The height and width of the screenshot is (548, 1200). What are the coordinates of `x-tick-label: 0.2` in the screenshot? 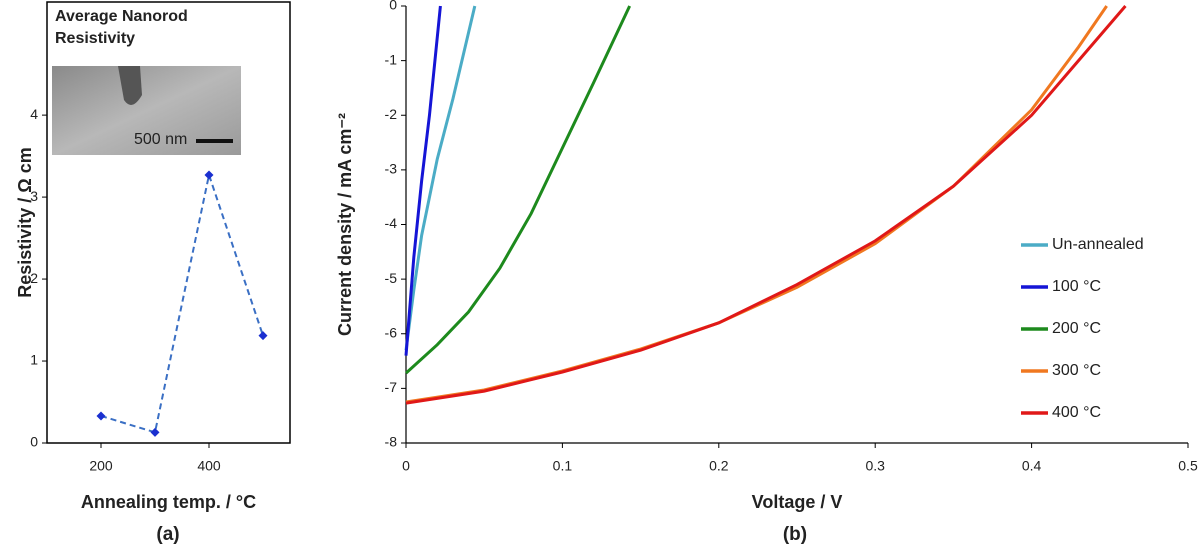 It's located at (719, 466).